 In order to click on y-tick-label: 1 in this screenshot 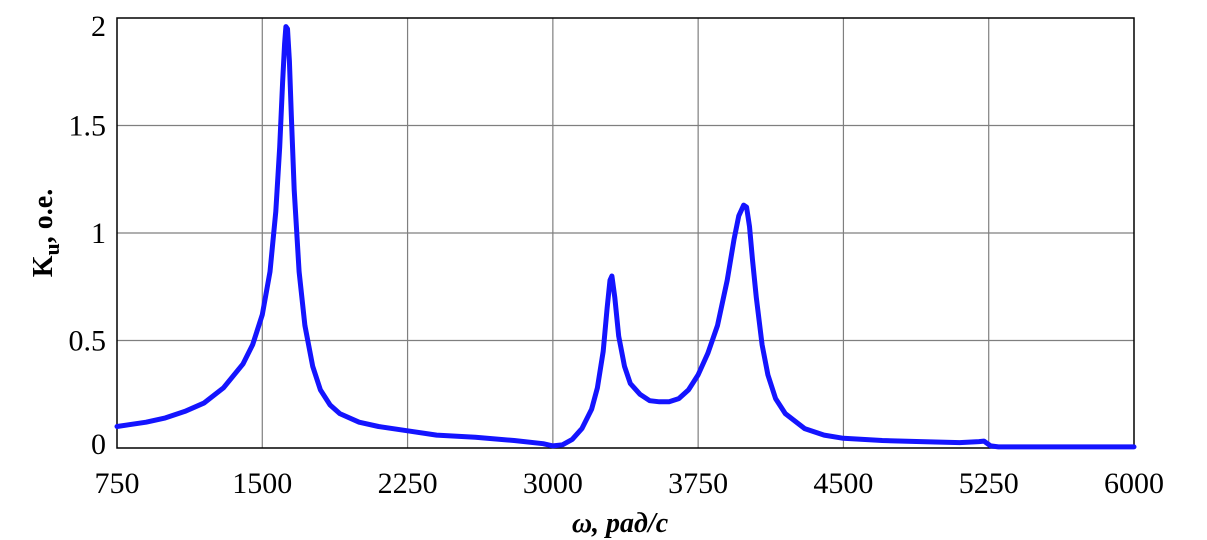, I will do `click(98, 233)`.